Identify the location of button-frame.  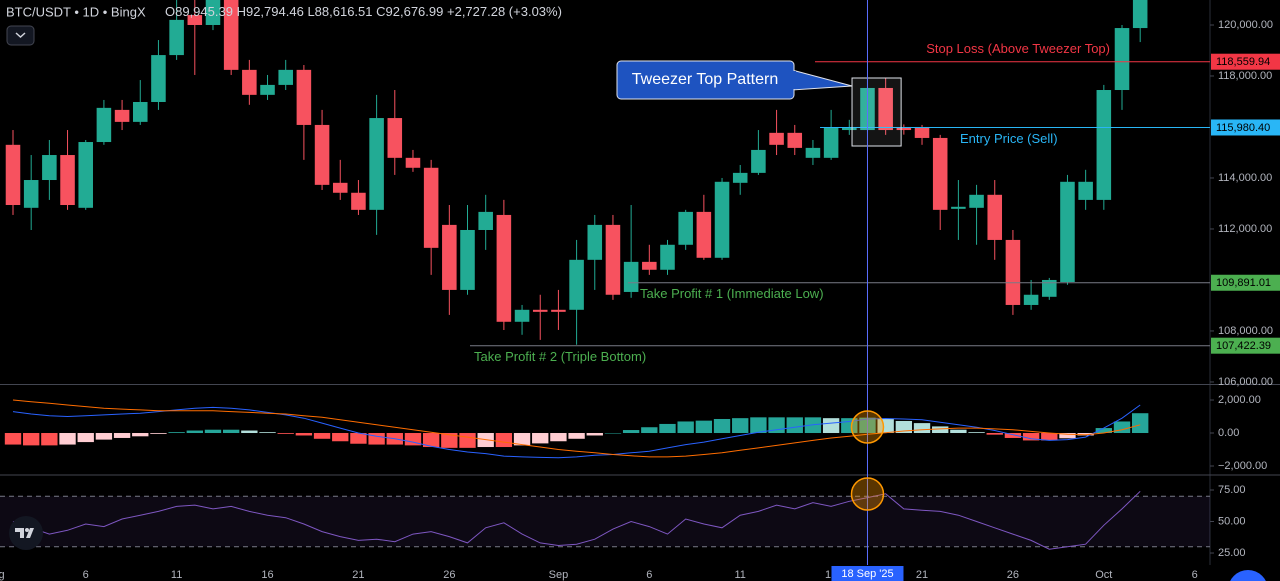
(20, 35).